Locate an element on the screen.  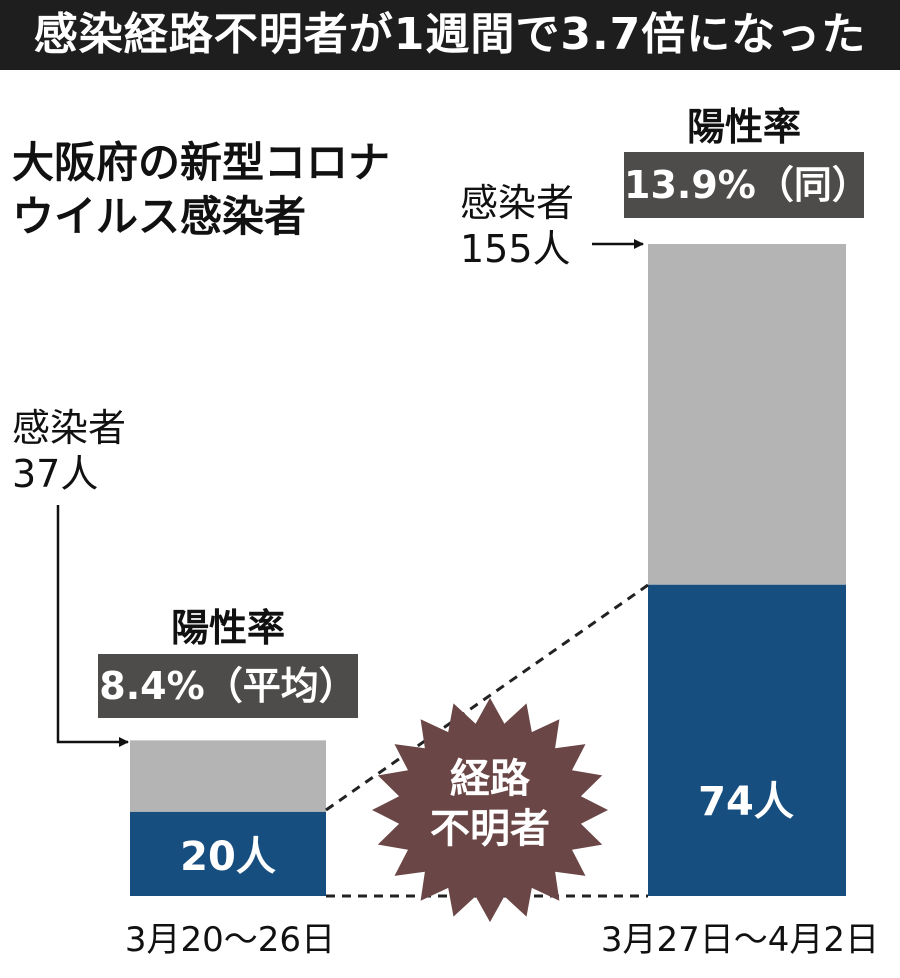
infected-label-second: 感染者 155人 is located at coordinates (517, 226).